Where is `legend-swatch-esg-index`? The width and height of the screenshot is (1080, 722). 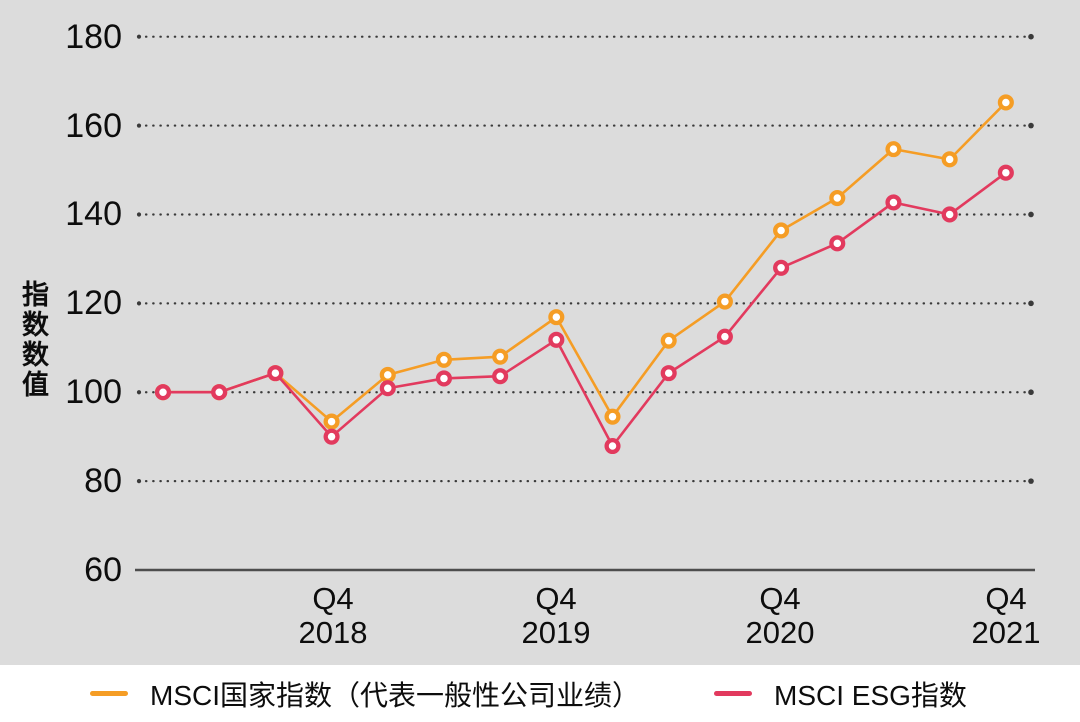
legend-swatch-esg-index is located at coordinates (733, 693).